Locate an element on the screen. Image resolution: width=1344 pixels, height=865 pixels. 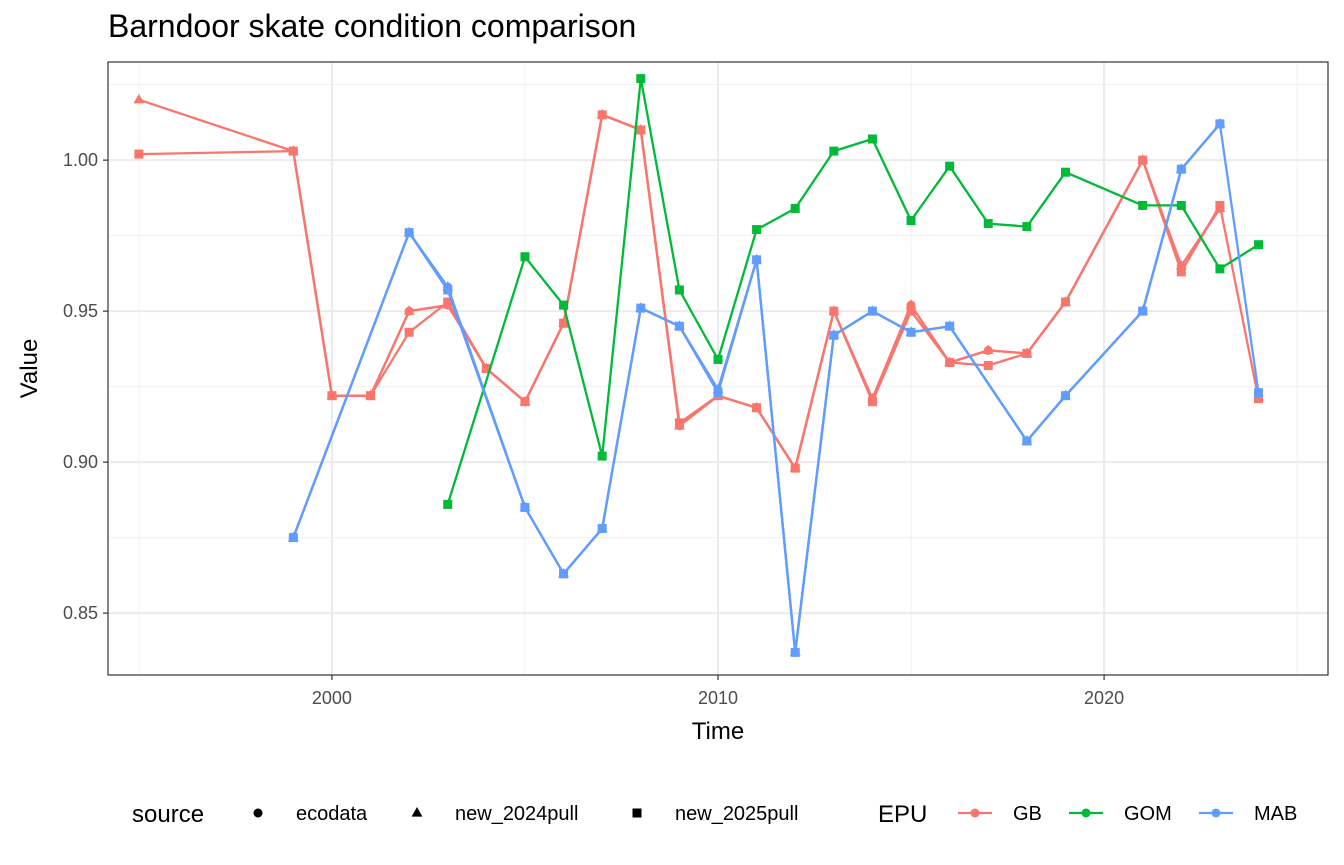
y-axis-title: Value is located at coordinates (29, 369).